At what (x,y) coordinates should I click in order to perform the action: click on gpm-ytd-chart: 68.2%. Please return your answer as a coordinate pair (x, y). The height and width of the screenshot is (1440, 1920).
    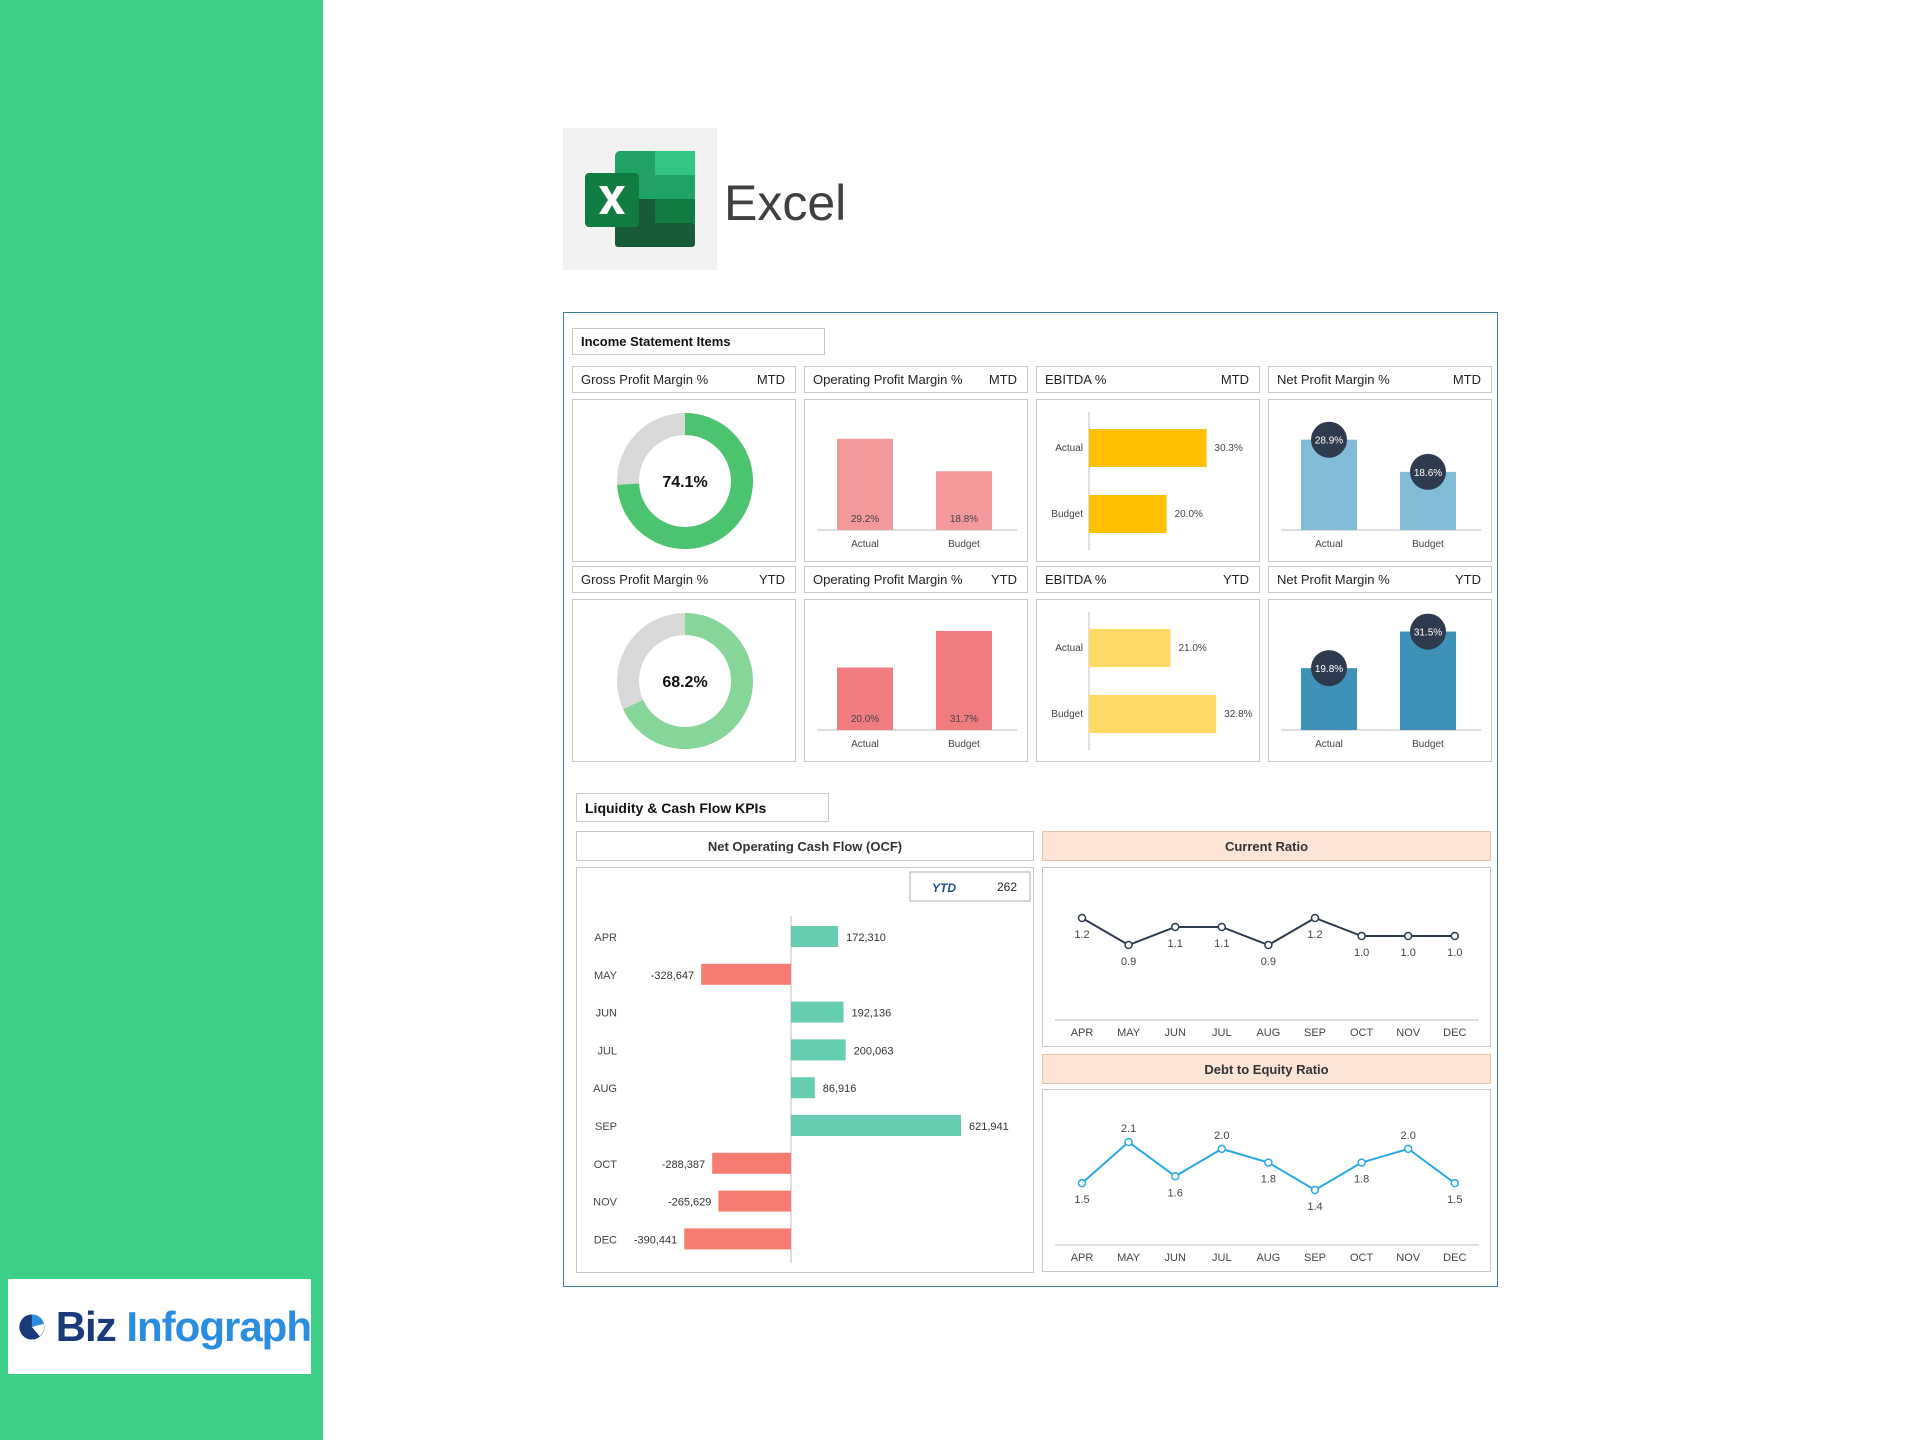
    Looking at the image, I should click on (685, 681).